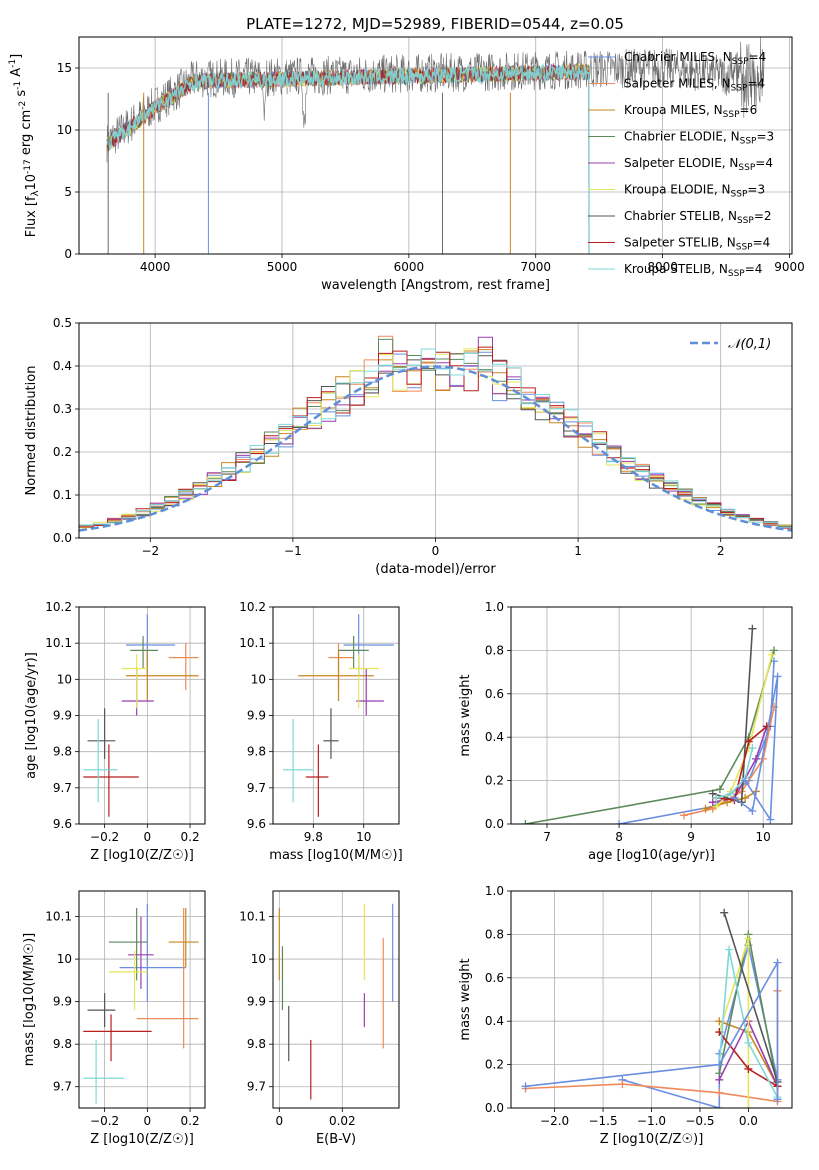 The image size is (819, 1170). Describe the element at coordinates (435, 569) in the screenshot. I see `x-axis-label: (data-model)/error` at that location.